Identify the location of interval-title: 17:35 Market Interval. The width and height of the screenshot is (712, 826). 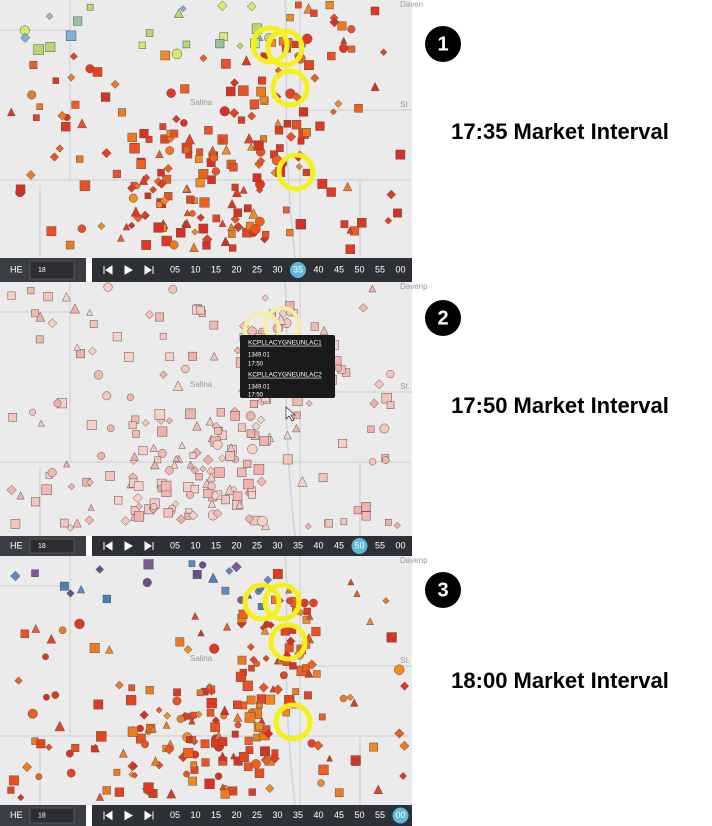
(560, 131).